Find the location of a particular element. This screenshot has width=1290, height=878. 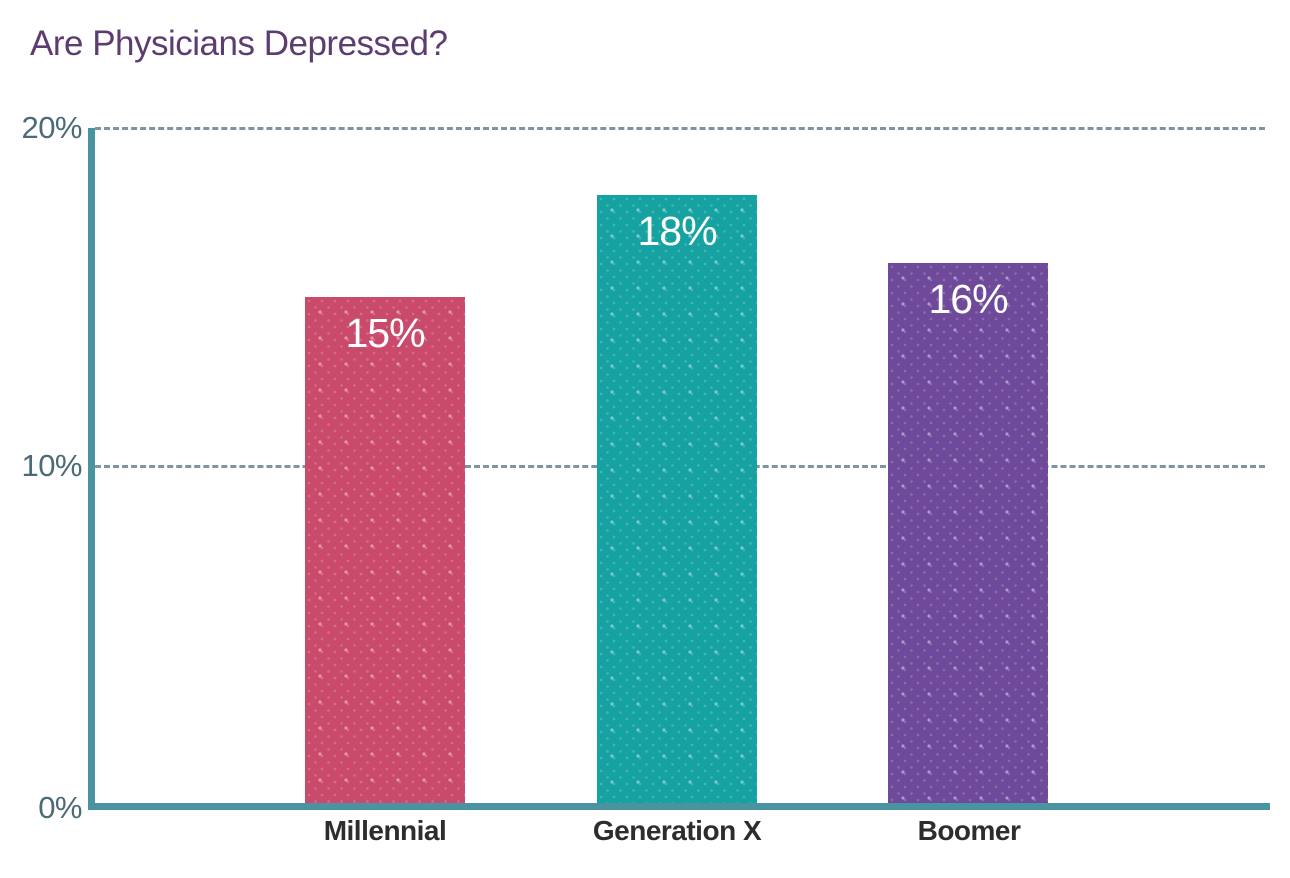

y-axis-line is located at coordinates (91, 469).